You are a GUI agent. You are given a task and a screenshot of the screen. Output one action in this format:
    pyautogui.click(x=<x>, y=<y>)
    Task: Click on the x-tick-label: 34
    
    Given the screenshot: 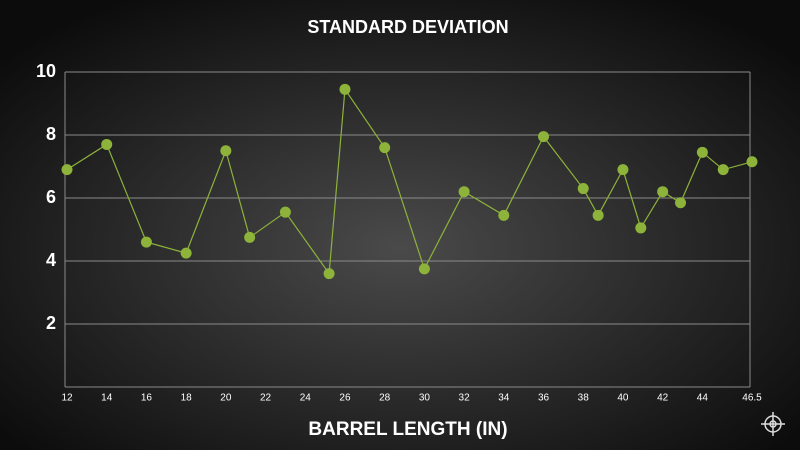 What is the action you would take?
    pyautogui.click(x=504, y=398)
    